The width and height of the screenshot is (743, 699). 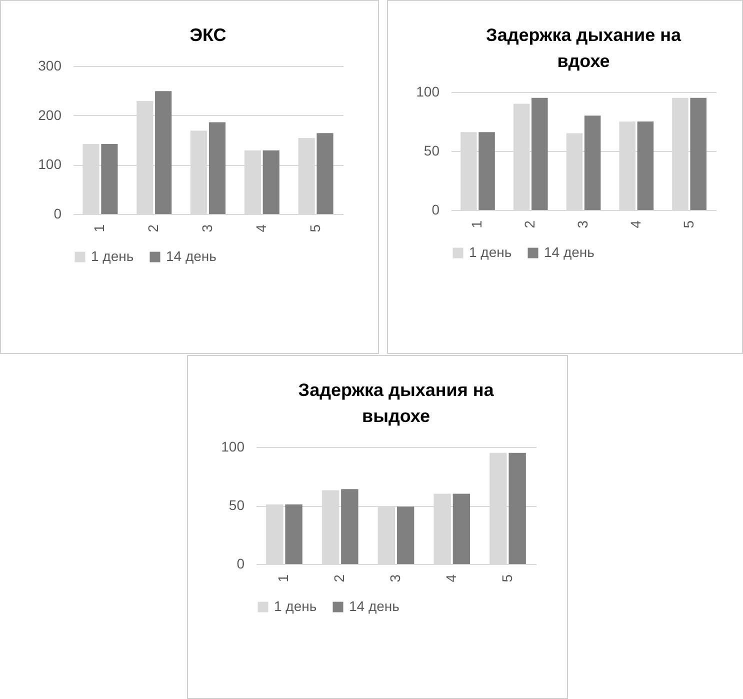 I want to click on chart-title: ЭКС, so click(x=207, y=35).